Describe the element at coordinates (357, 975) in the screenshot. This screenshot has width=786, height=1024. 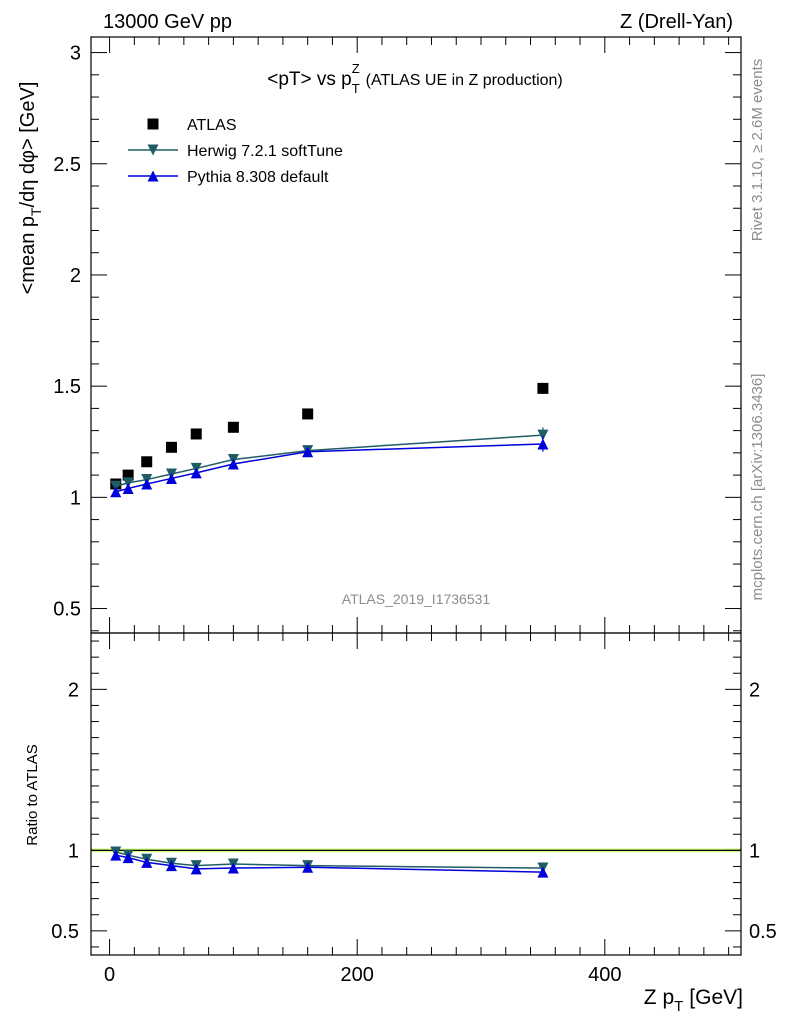
I see `x-tick-label: 200` at that location.